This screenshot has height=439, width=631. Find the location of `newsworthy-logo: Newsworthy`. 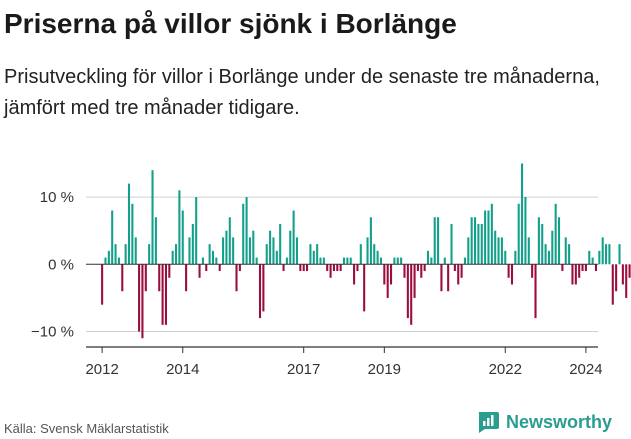

newsworthy-logo: Newsworthy is located at coordinates (544, 422).